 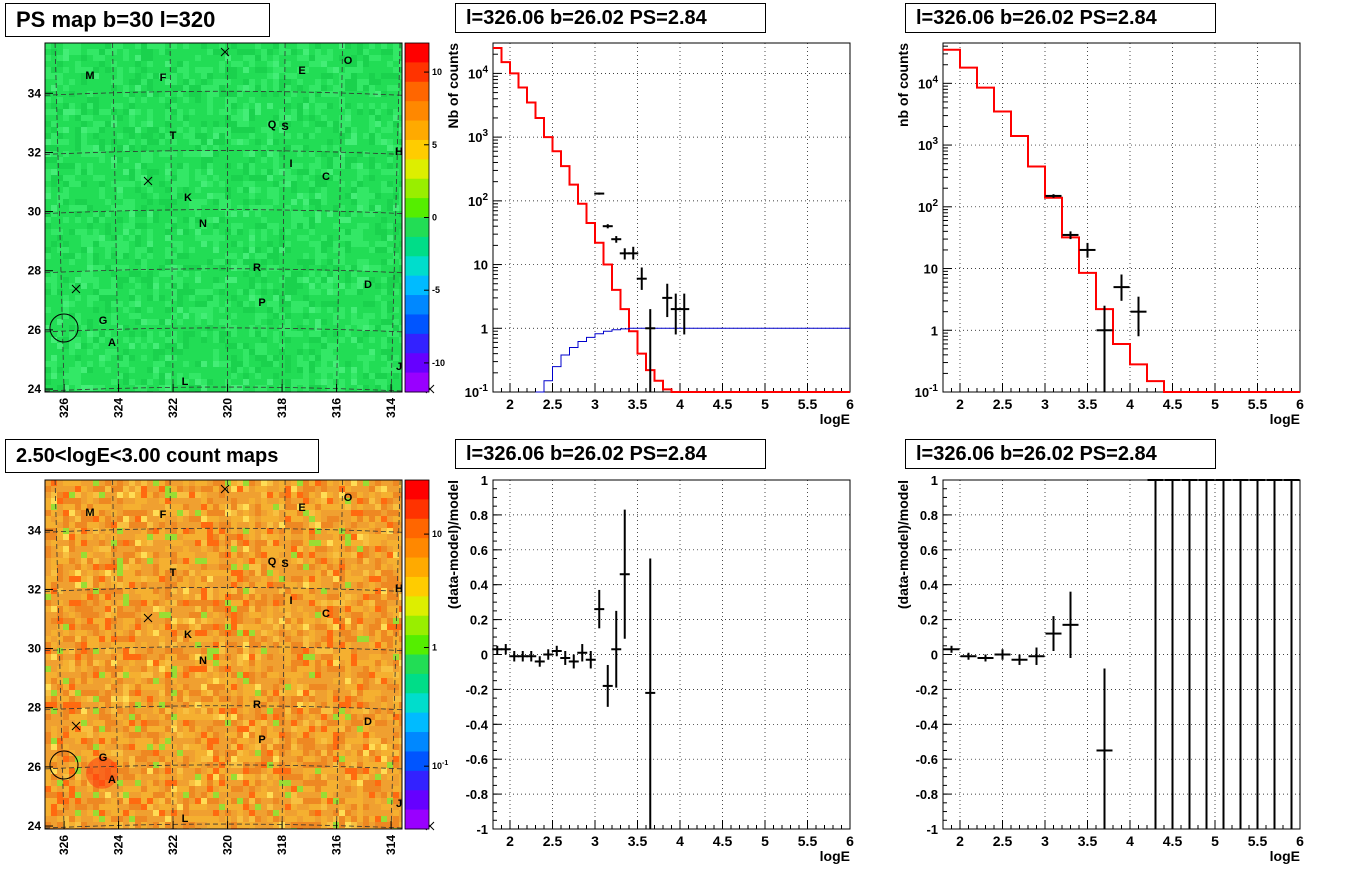 I want to click on source-label: O, so click(x=348, y=498).